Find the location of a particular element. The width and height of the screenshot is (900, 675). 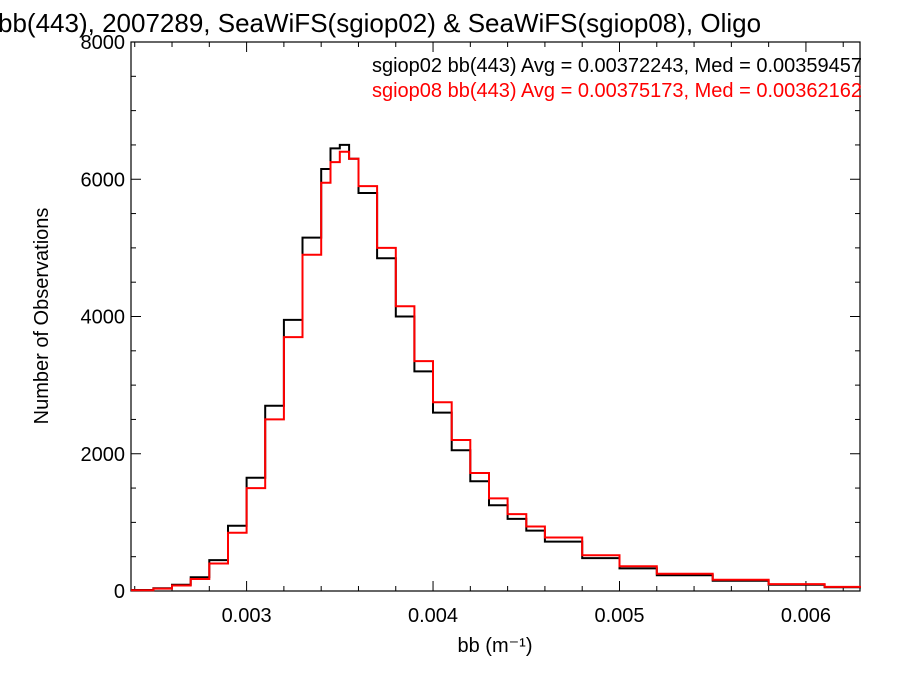

y-tick-label: 2000 is located at coordinates (103, 455).